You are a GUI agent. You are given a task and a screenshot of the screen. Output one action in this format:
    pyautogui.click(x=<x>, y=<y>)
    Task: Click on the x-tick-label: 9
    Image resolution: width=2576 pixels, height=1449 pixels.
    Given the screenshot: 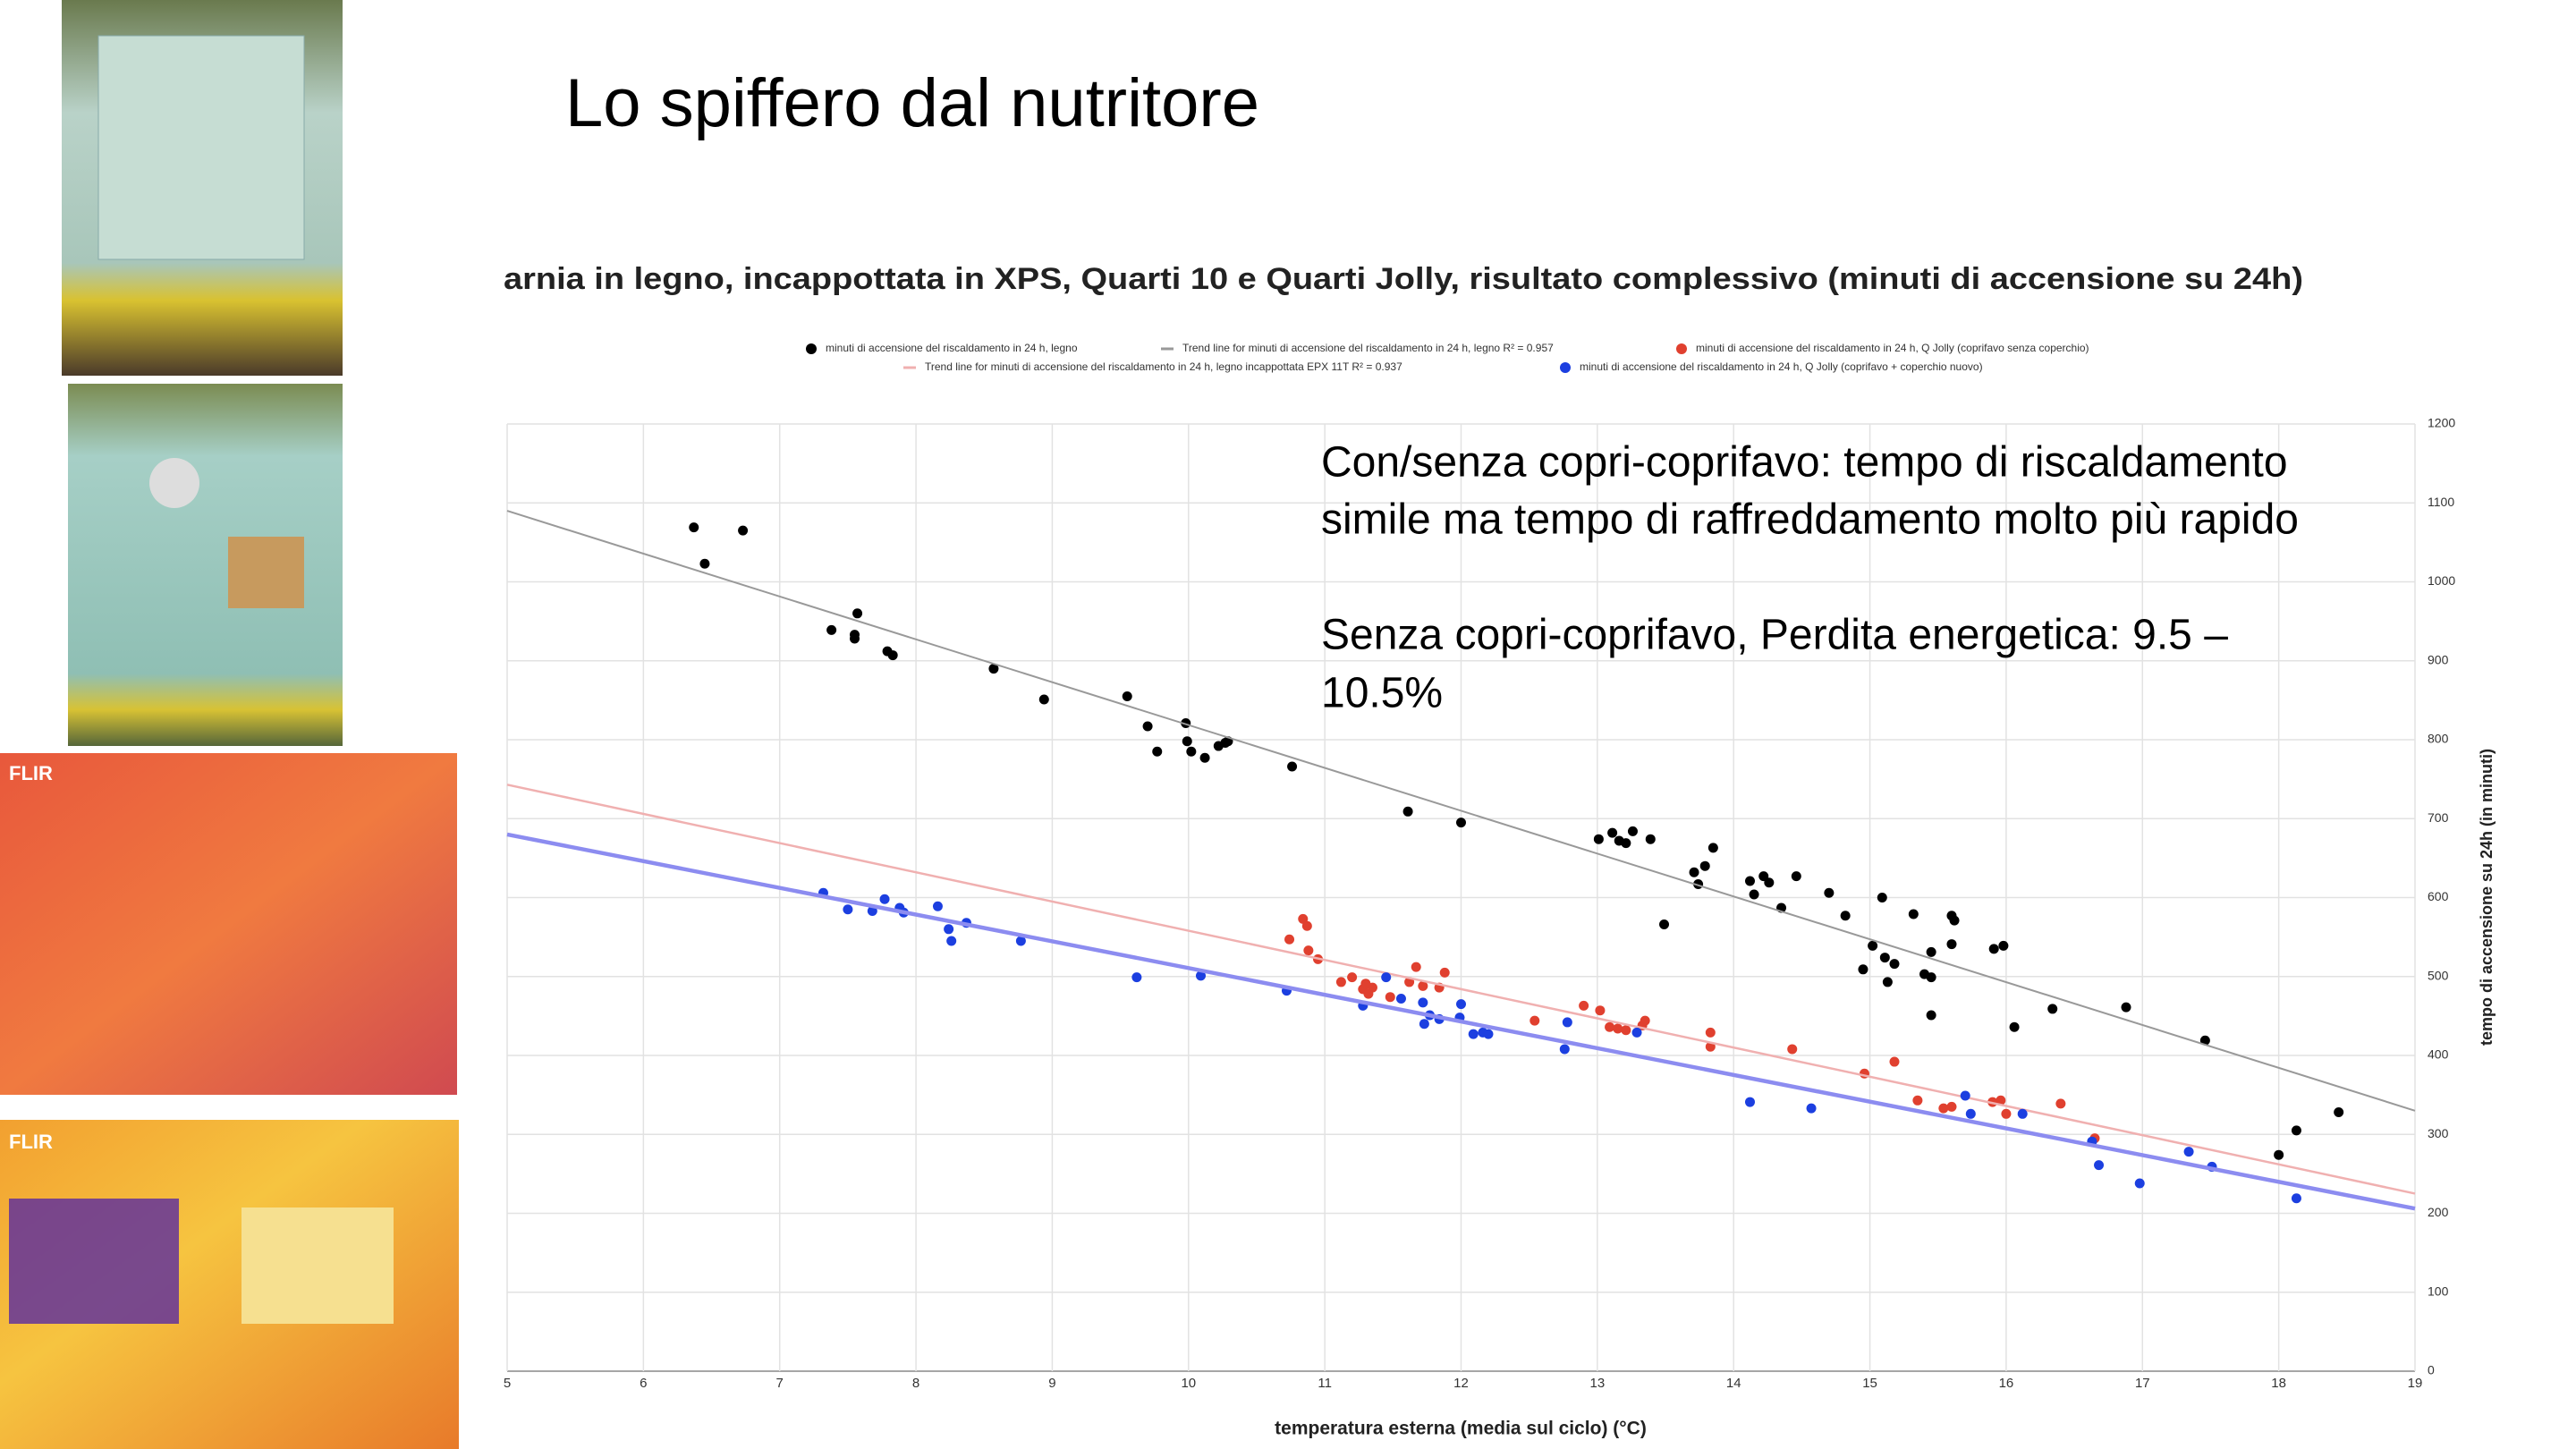 What is the action you would take?
    pyautogui.click(x=1051, y=1383)
    